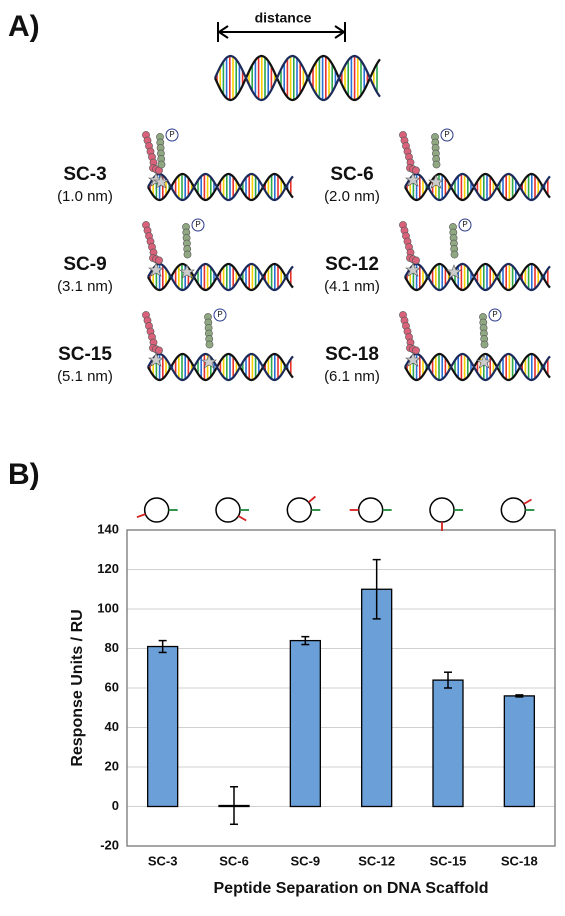 This screenshot has height=916, width=565. What do you see at coordinates (283, 18) in the screenshot?
I see `distance-label: distance` at bounding box center [283, 18].